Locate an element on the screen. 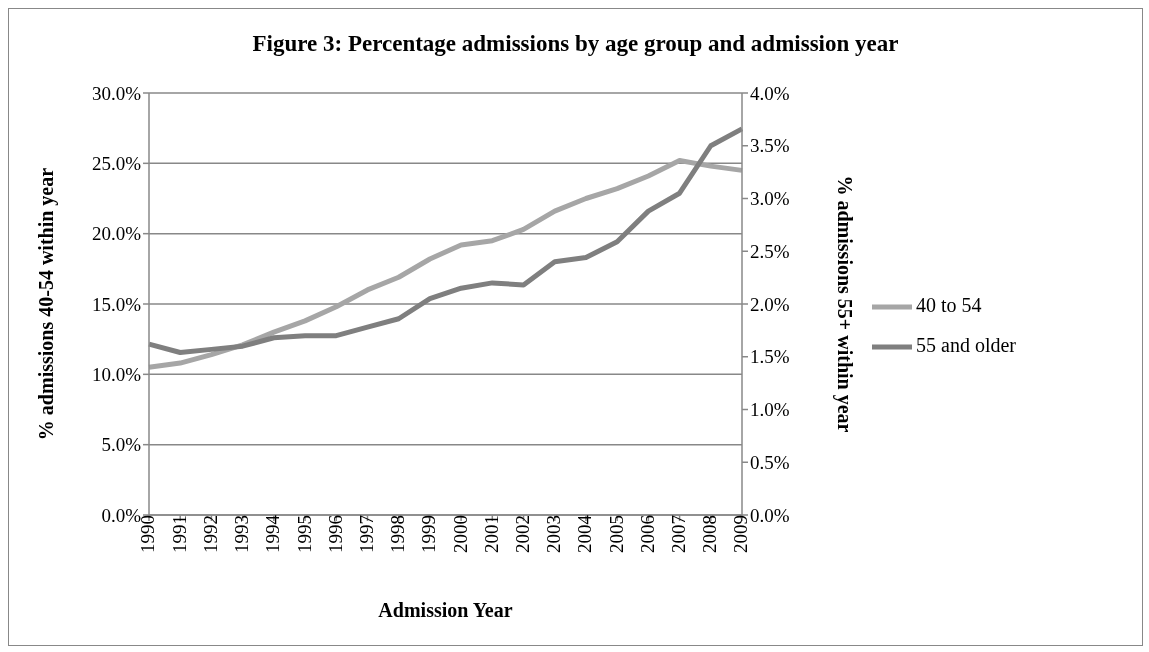 This screenshot has height=652, width=1149. x-tick-label: 1995 is located at coordinates (304, 534).